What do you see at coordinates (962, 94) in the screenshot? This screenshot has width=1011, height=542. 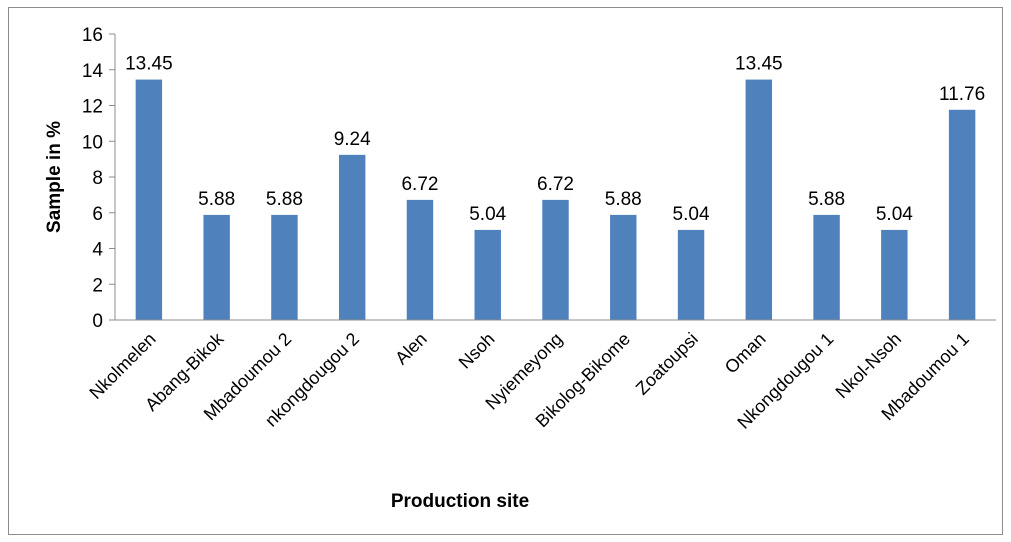 I see `data-label: 11.76` at bounding box center [962, 94].